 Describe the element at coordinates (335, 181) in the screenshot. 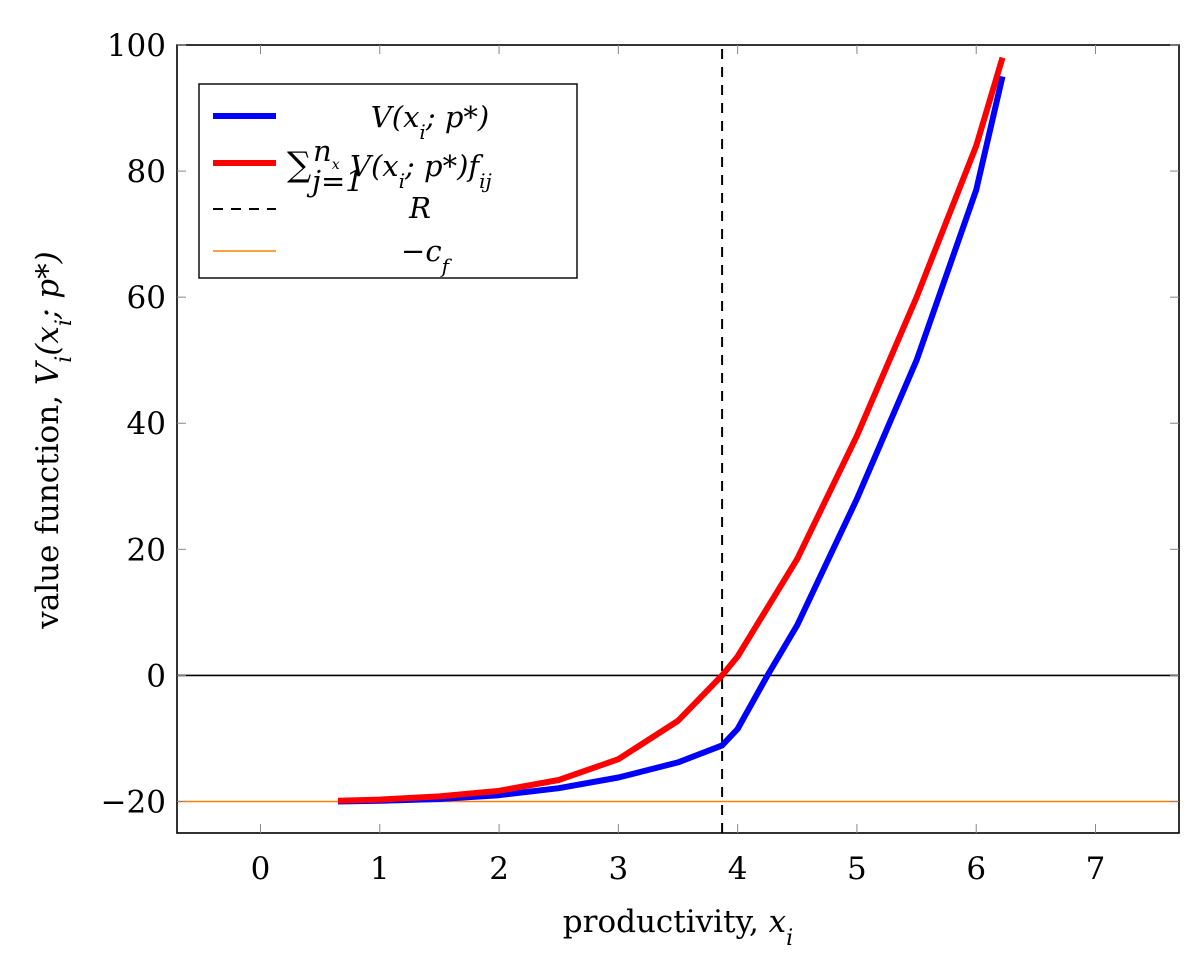

I see `legend-label-sum-lower: j=1` at that location.